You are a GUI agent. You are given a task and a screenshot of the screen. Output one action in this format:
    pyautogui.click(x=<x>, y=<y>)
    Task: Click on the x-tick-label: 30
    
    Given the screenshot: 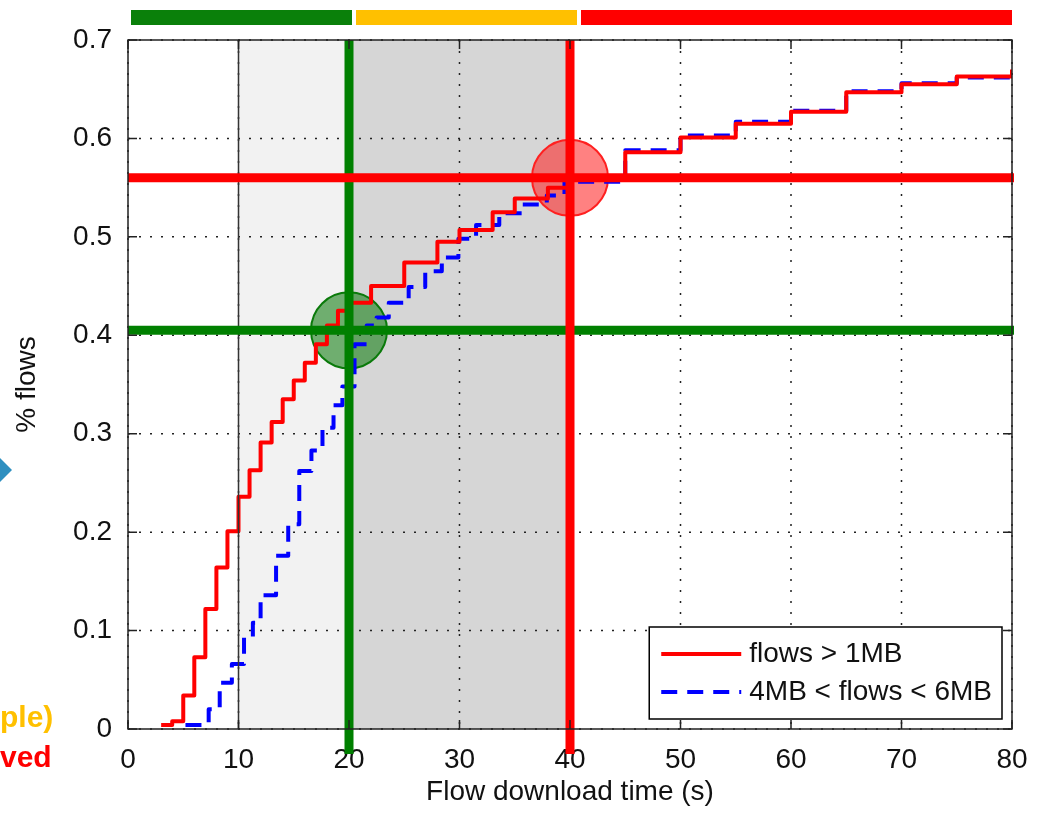 What is the action you would take?
    pyautogui.click(x=459, y=758)
    